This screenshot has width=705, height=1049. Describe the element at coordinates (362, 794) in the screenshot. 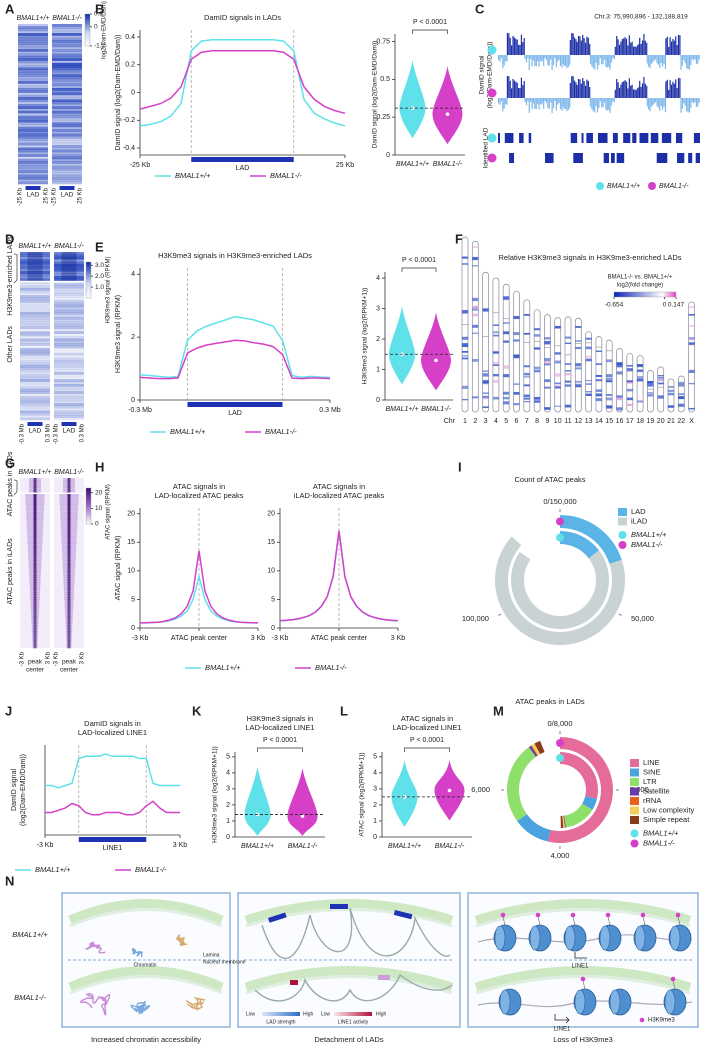

I see `y-axis-label: ATAC signal (log2(RPKM+1))` at that location.